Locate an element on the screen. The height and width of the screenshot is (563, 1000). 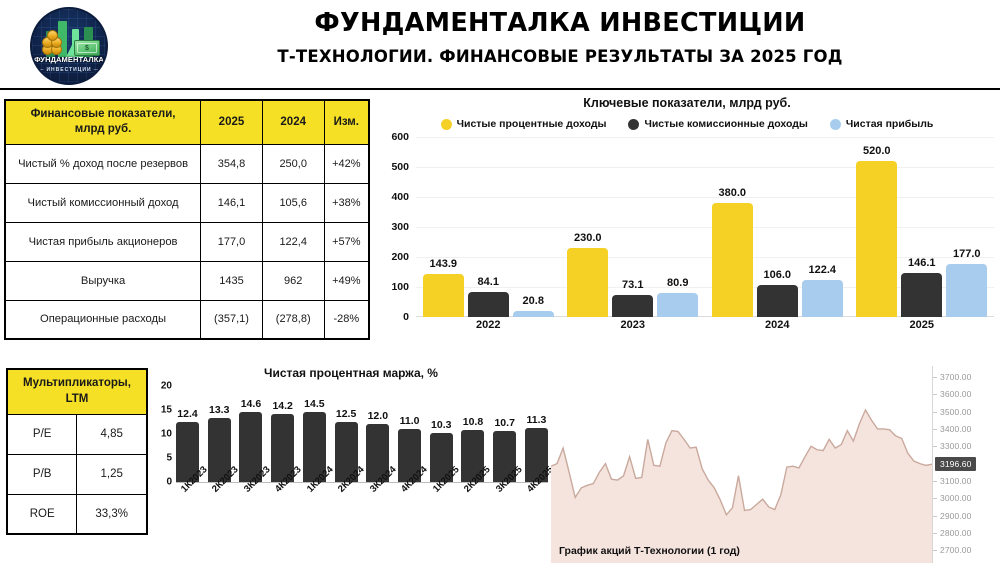
kpi-y-tick-label: 500 is located at coordinates (400, 167).